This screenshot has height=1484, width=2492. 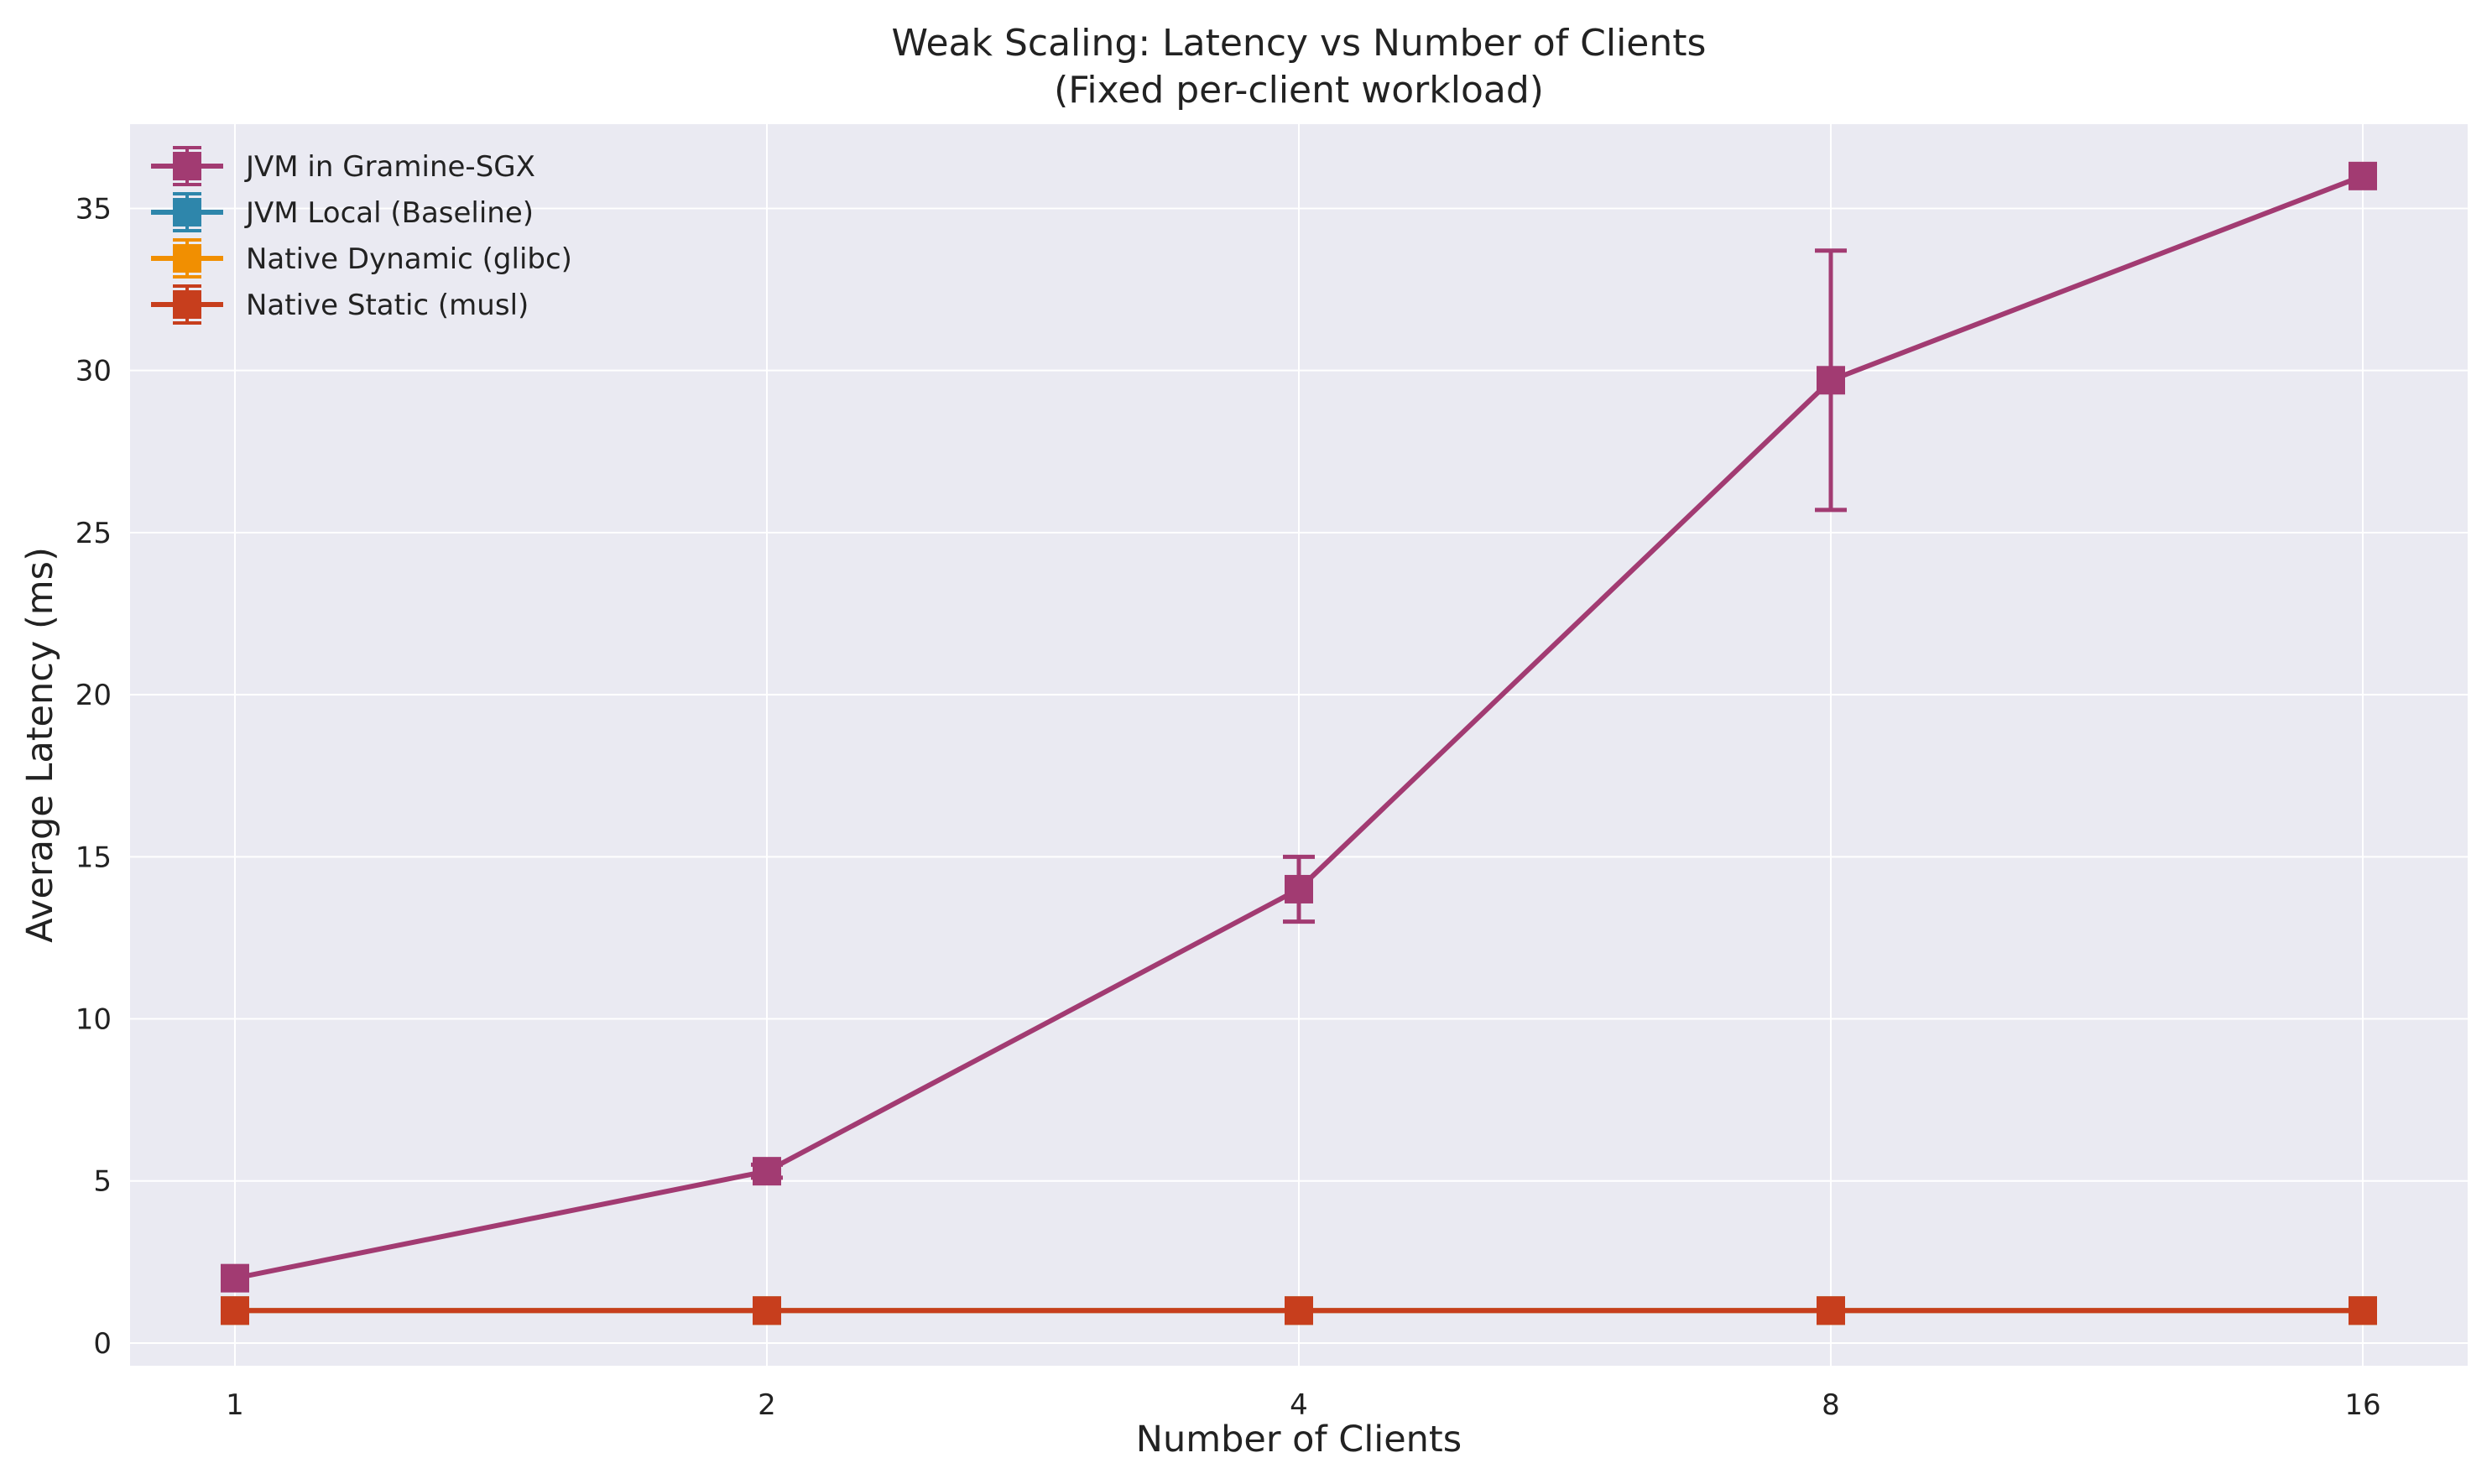 I want to click on legend-label: JVM Local (Baseline), so click(x=389, y=213).